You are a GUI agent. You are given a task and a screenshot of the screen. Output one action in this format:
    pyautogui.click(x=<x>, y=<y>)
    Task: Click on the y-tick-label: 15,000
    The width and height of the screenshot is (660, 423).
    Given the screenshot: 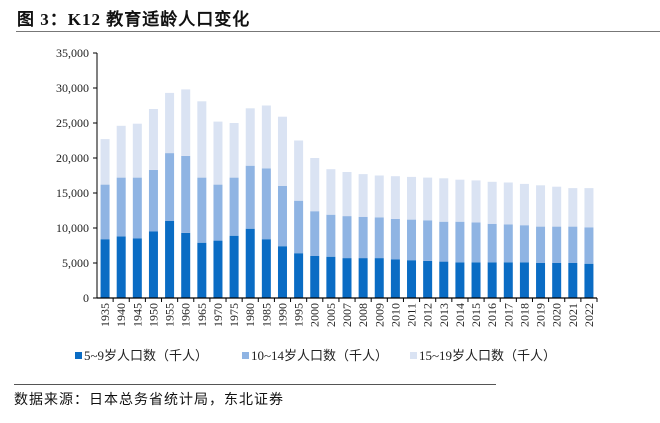 What is the action you would take?
    pyautogui.click(x=72, y=193)
    